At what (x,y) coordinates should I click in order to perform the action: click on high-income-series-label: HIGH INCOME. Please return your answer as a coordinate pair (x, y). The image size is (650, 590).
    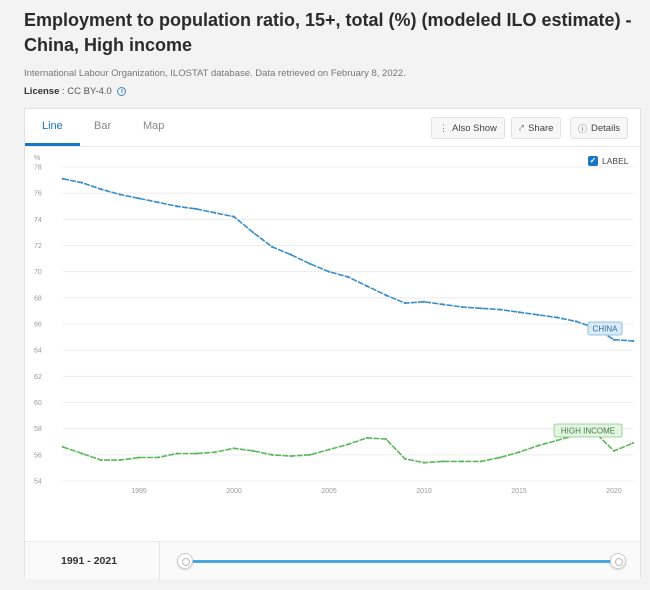
    Looking at the image, I should click on (588, 431).